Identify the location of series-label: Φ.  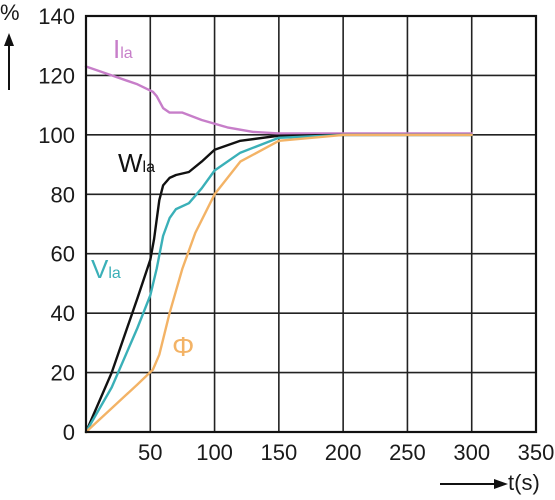
(183, 346).